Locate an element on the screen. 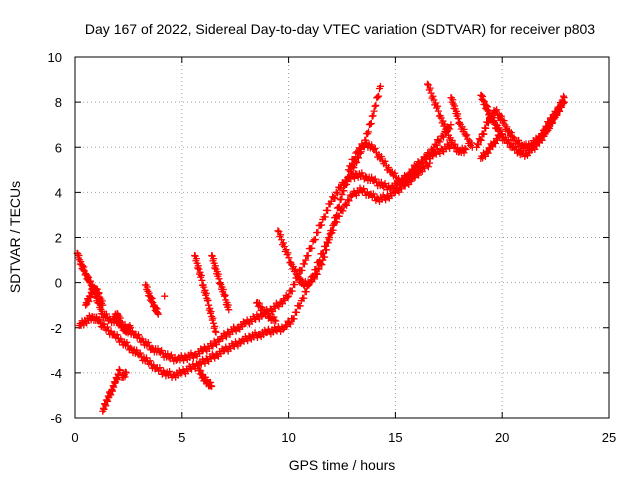 This screenshot has height=480, width=640. series-track-r is located at coordinates (266, 312).